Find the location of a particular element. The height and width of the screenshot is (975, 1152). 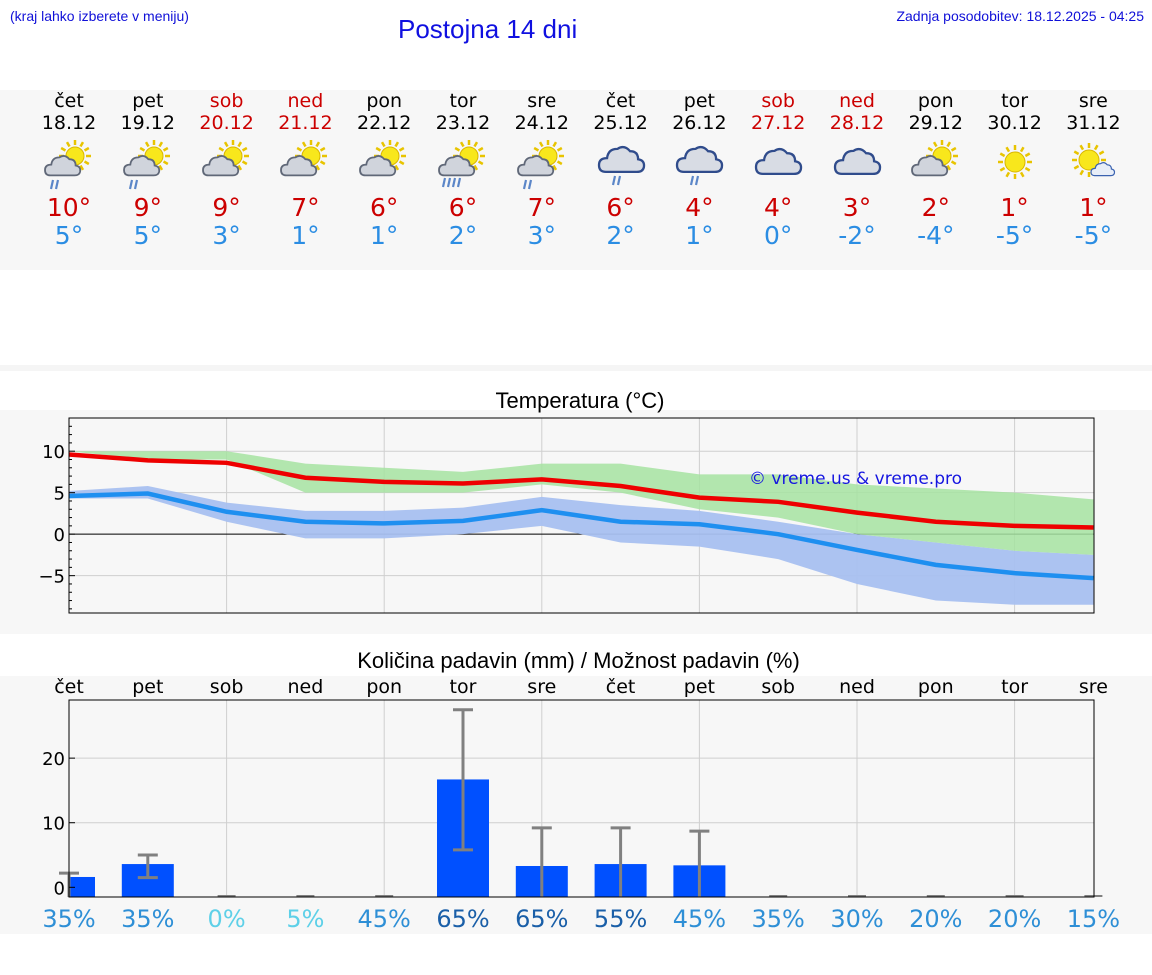

forecast-date: 21.12 is located at coordinates (305, 123).